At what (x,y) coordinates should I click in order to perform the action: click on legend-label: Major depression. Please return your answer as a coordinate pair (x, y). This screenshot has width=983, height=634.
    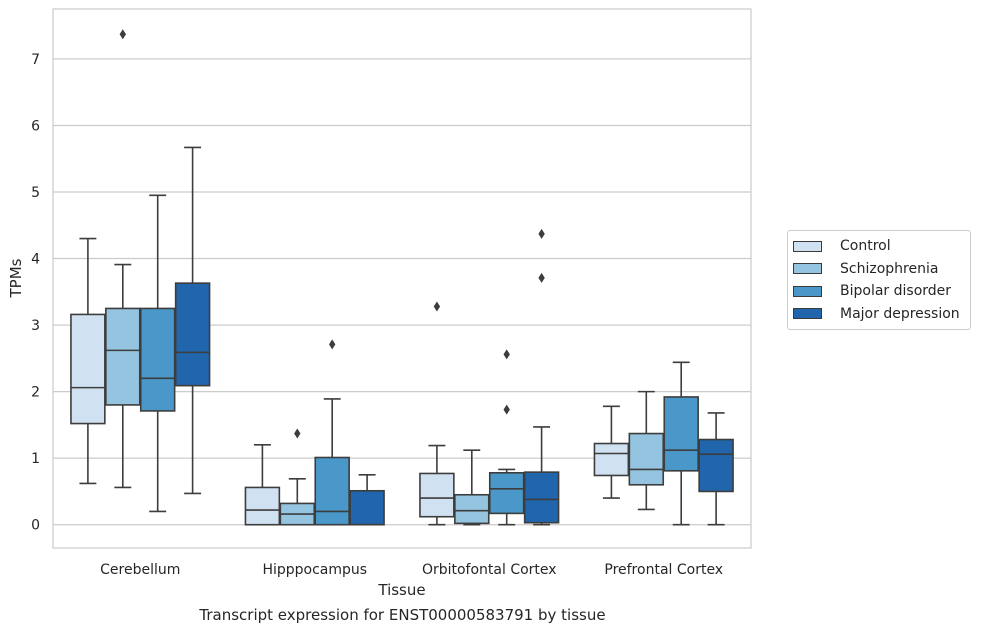
    Looking at the image, I should click on (900, 313).